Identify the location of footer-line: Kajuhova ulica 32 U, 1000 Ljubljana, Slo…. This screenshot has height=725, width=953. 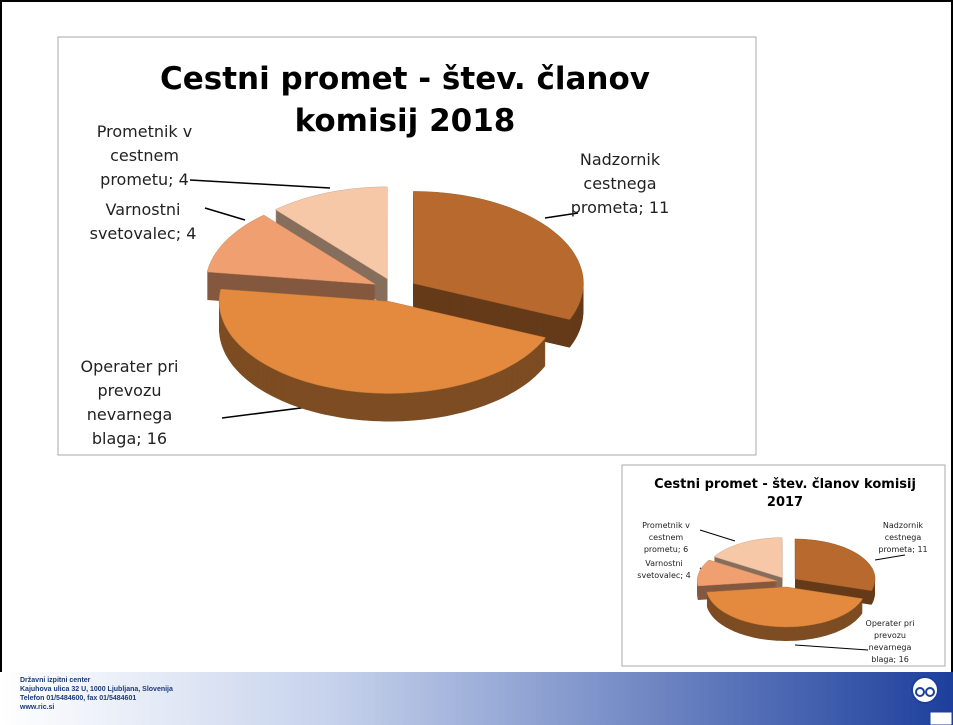
(96, 689).